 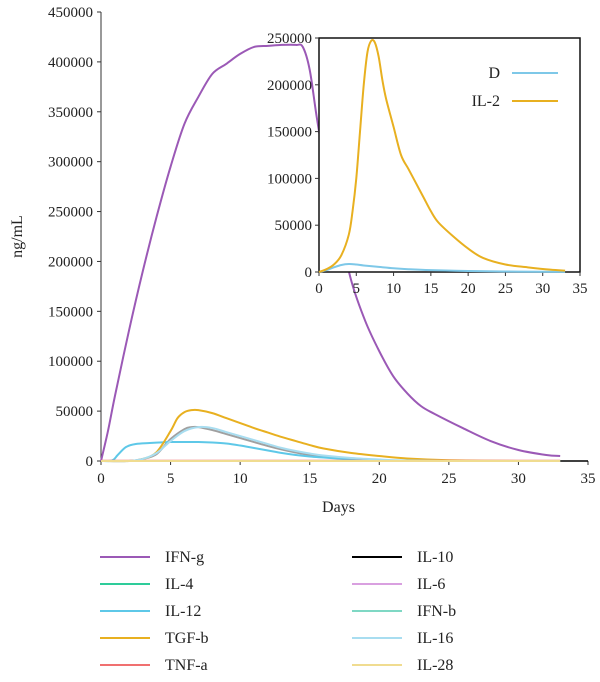 What do you see at coordinates (379, 479) in the screenshot?
I see `main-x-tick-label: 20` at bounding box center [379, 479].